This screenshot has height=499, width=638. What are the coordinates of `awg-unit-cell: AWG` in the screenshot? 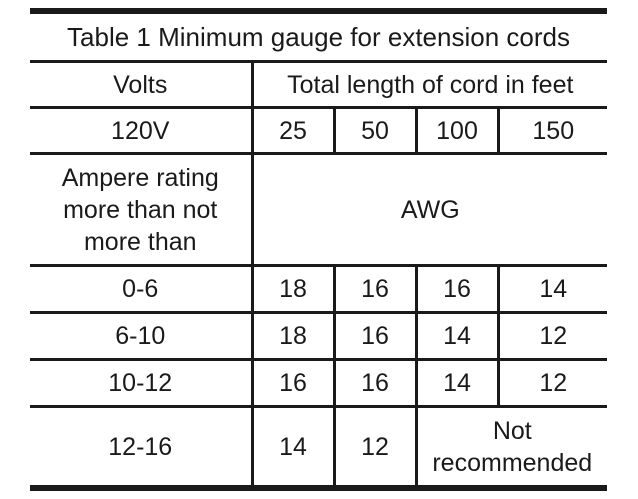 It's located at (429, 210).